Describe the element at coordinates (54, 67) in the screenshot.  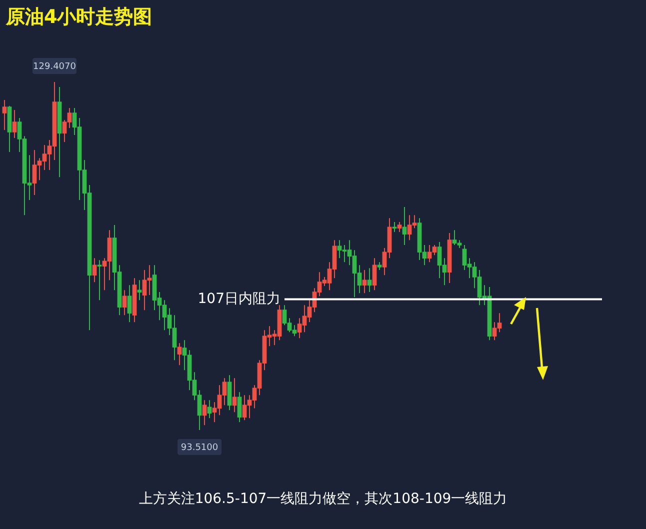
I see `annotation: 129.4070` at that location.